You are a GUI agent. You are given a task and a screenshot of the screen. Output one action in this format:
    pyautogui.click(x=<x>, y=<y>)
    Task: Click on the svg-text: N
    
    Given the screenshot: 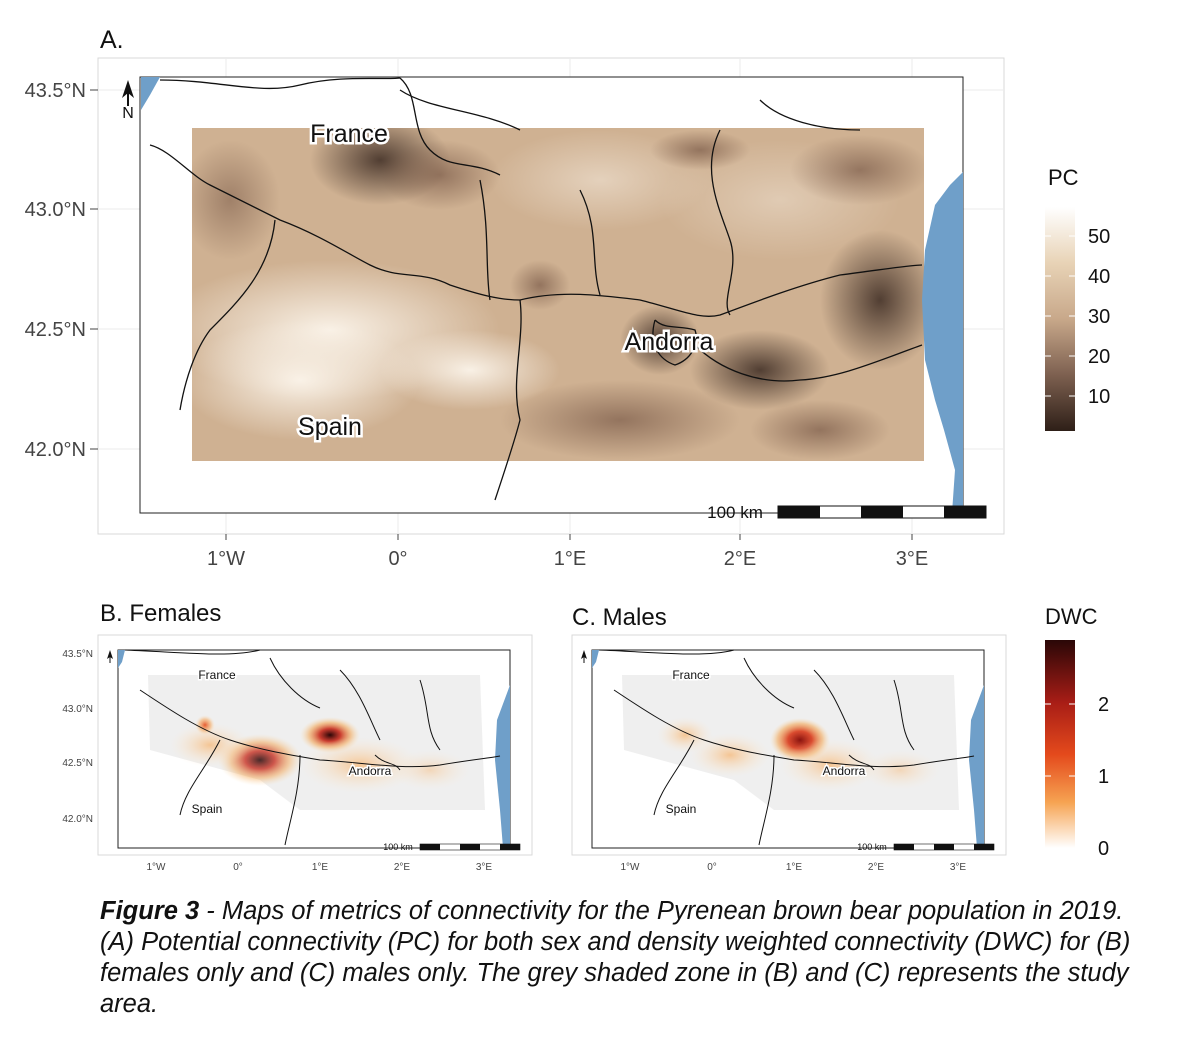 What is the action you would take?
    pyautogui.click(x=128, y=113)
    